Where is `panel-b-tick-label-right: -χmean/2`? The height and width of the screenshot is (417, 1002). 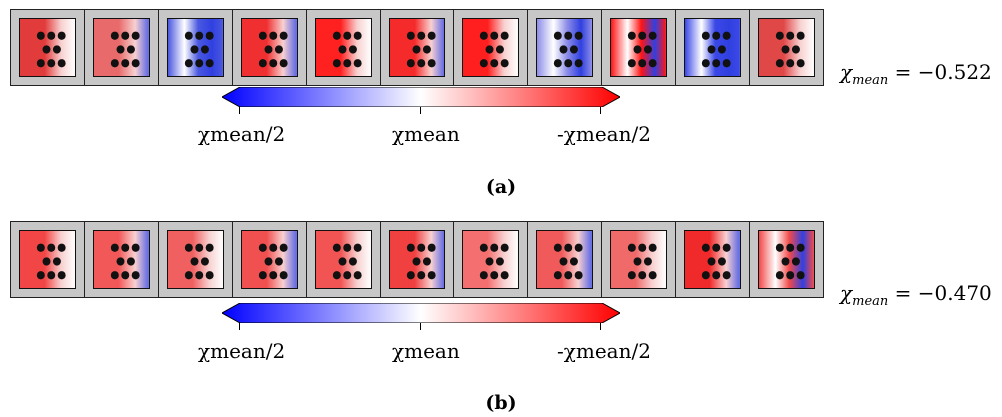
panel-b-tick-label-right: -χmean/2 is located at coordinates (604, 351).